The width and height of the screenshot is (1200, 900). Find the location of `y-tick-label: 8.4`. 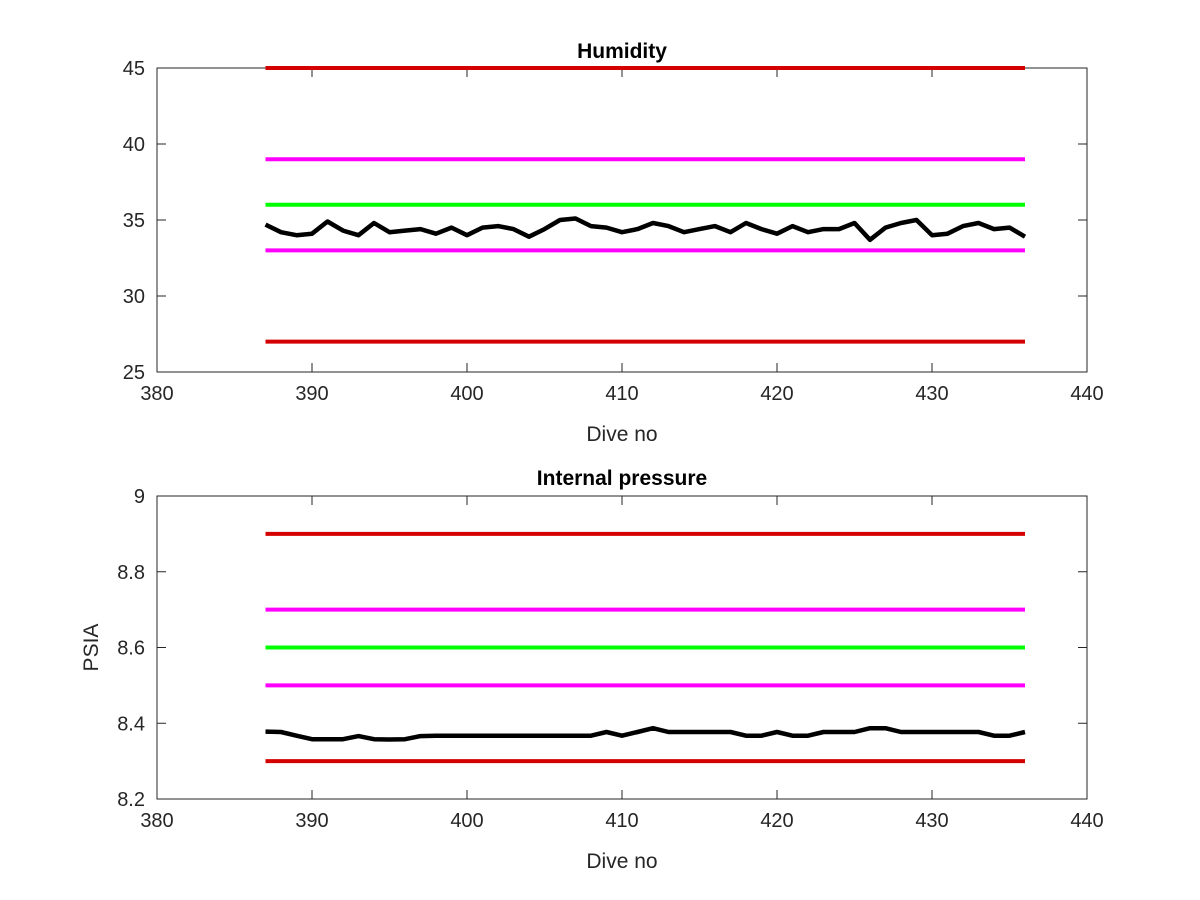

y-tick-label: 8.4 is located at coordinates (131, 724).